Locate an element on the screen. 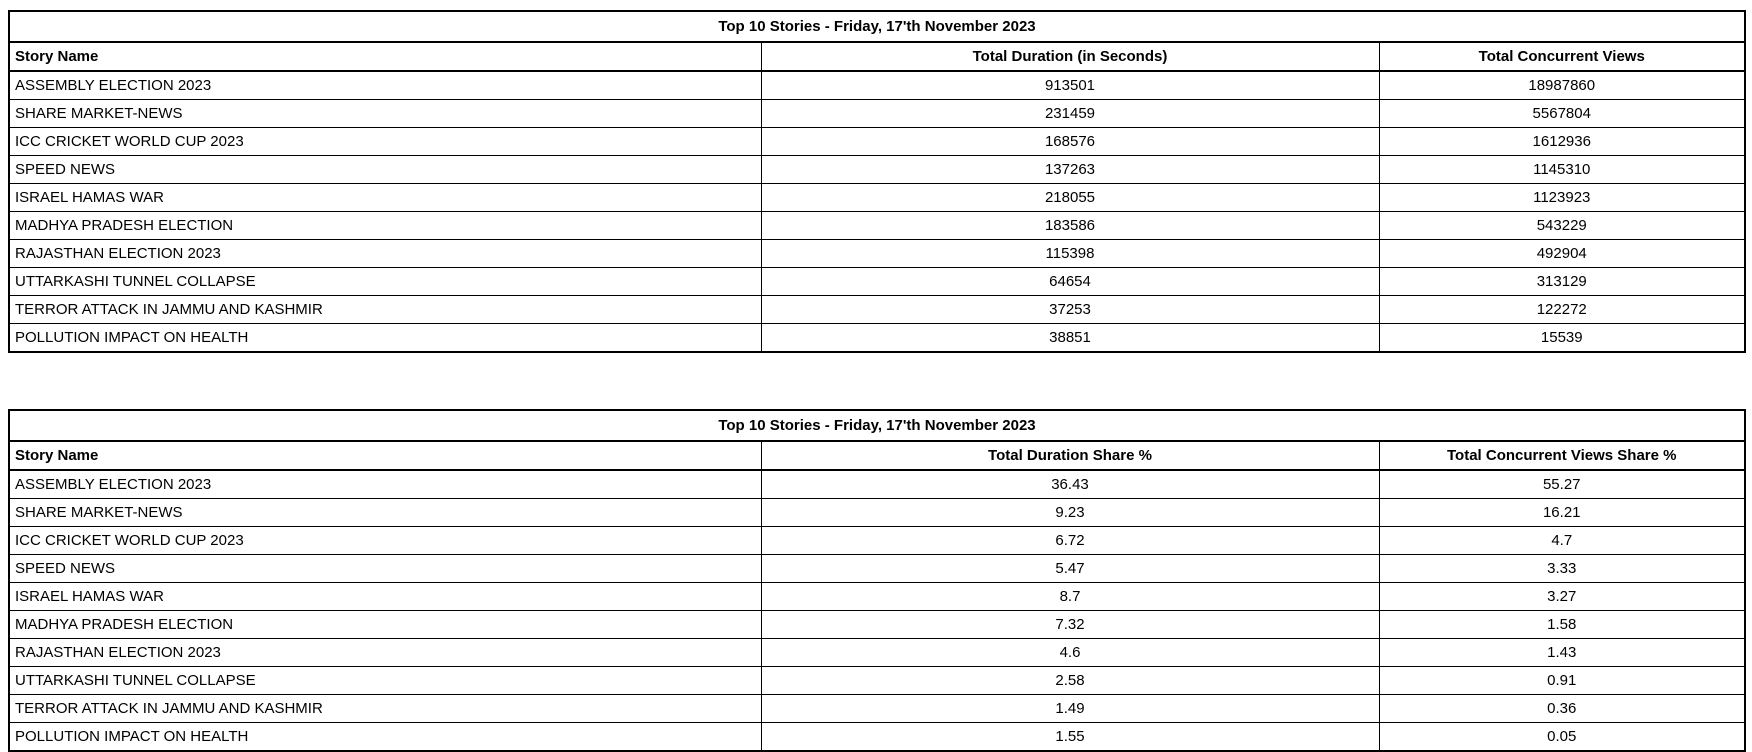  duration-cell: 231459 is located at coordinates (1070, 113).